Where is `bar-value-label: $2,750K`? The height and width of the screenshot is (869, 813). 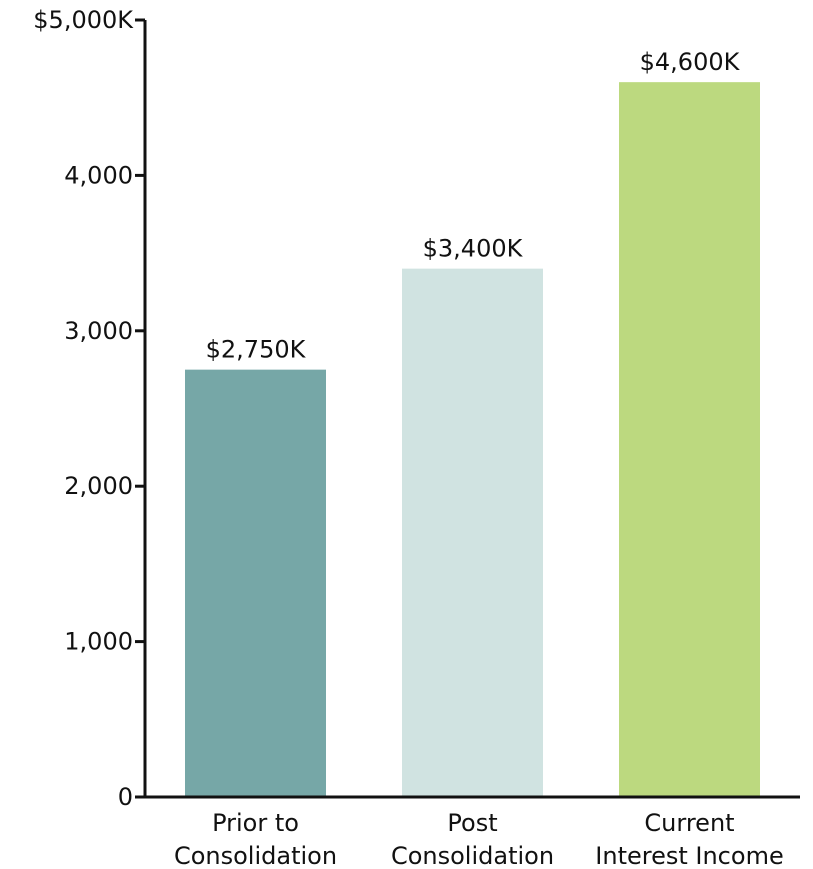 bar-value-label: $2,750K is located at coordinates (256, 350).